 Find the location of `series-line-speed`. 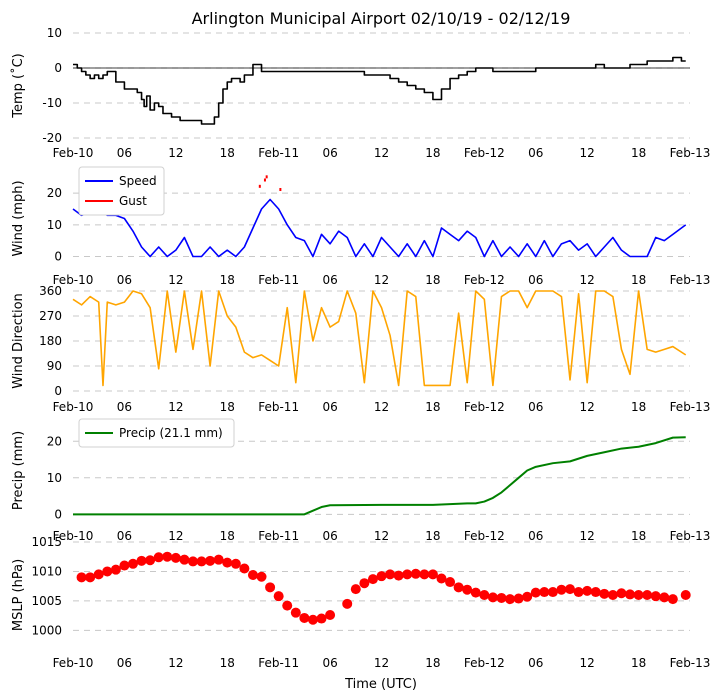

series-line-speed is located at coordinates (379, 228).